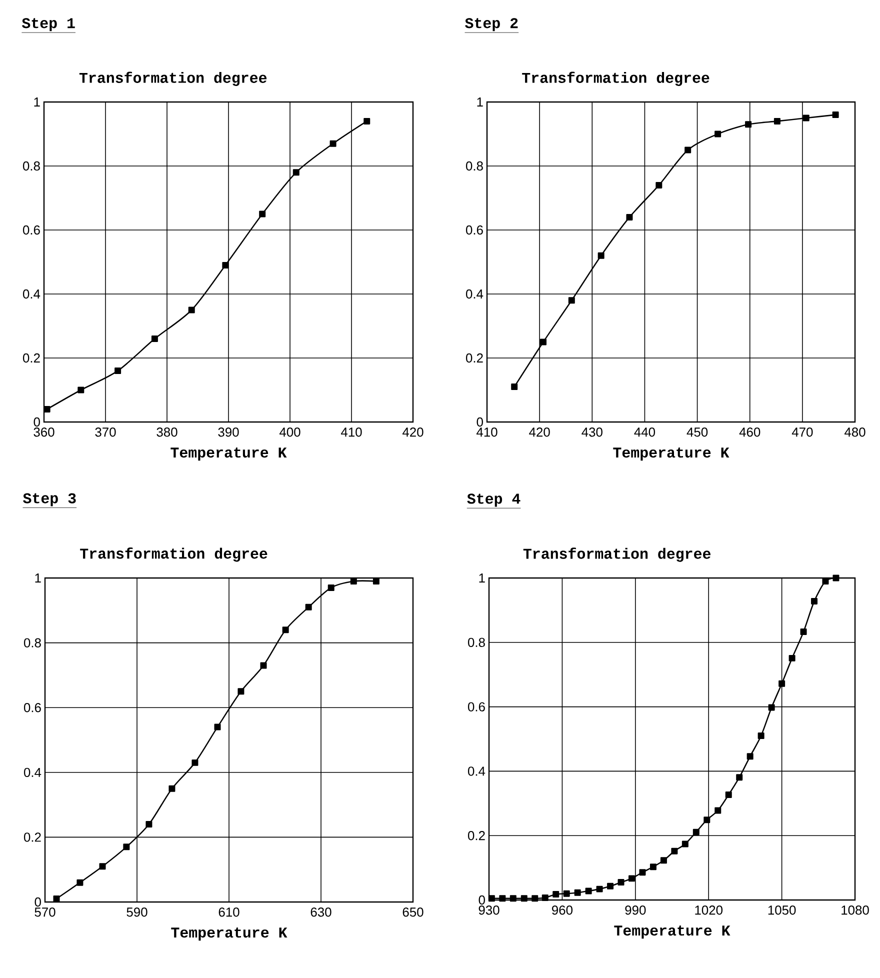  I want to click on x-tick-label: 1050, so click(782, 910).